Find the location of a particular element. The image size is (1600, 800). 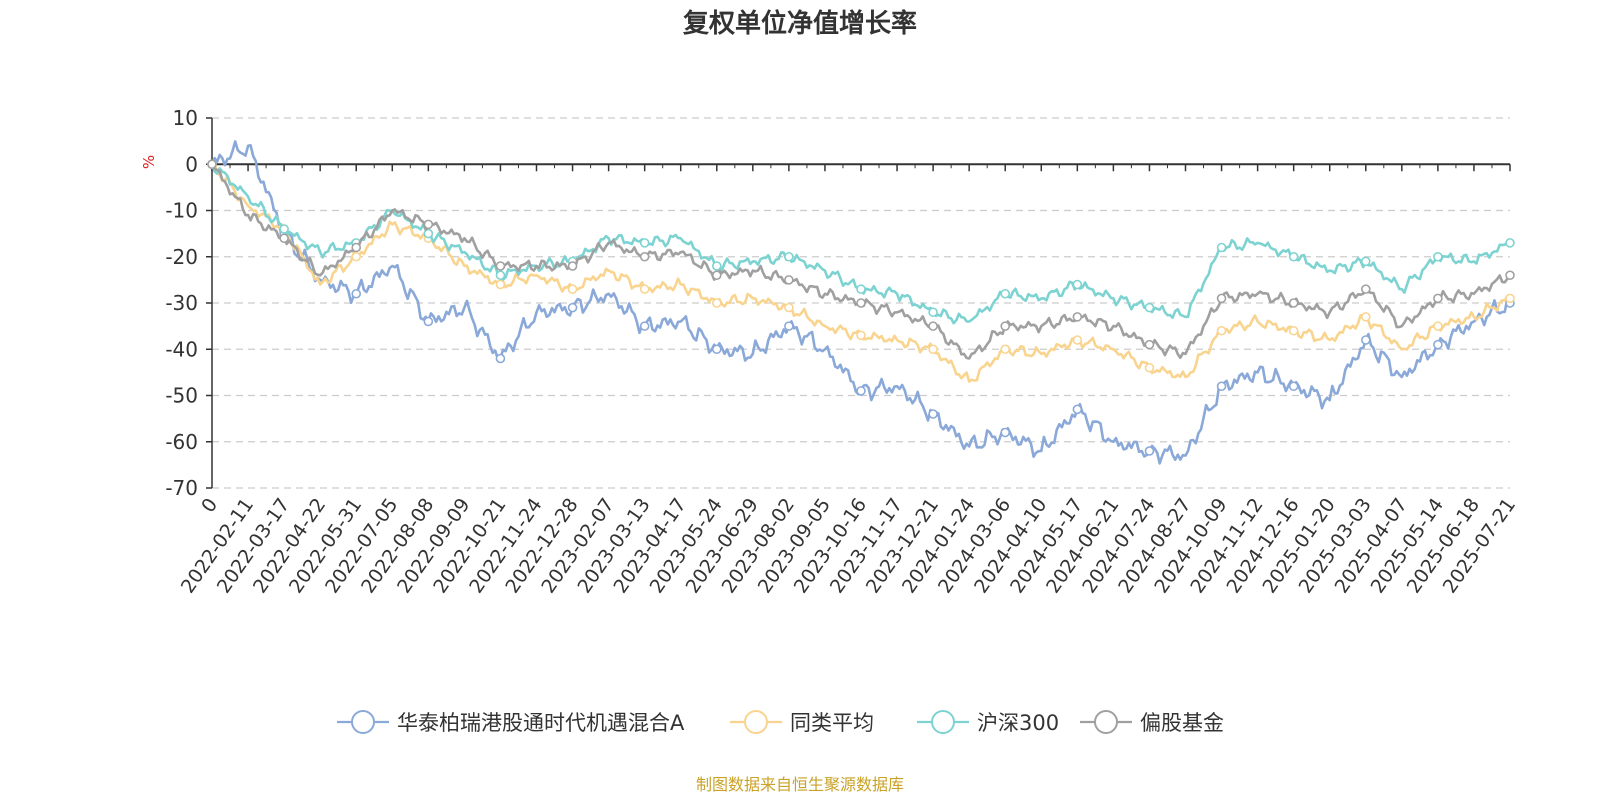

legend-item: 同类平均 is located at coordinates (802, 722).